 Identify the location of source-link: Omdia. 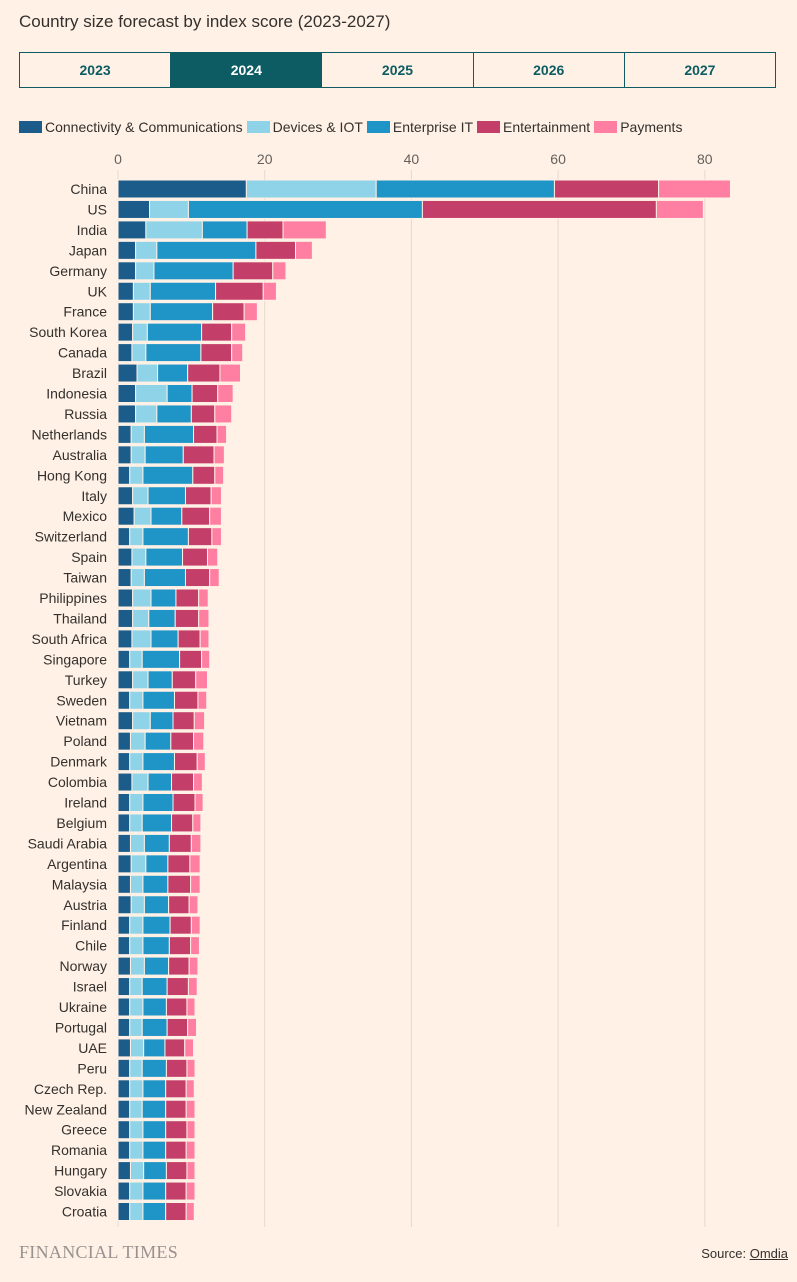
(768, 1253).